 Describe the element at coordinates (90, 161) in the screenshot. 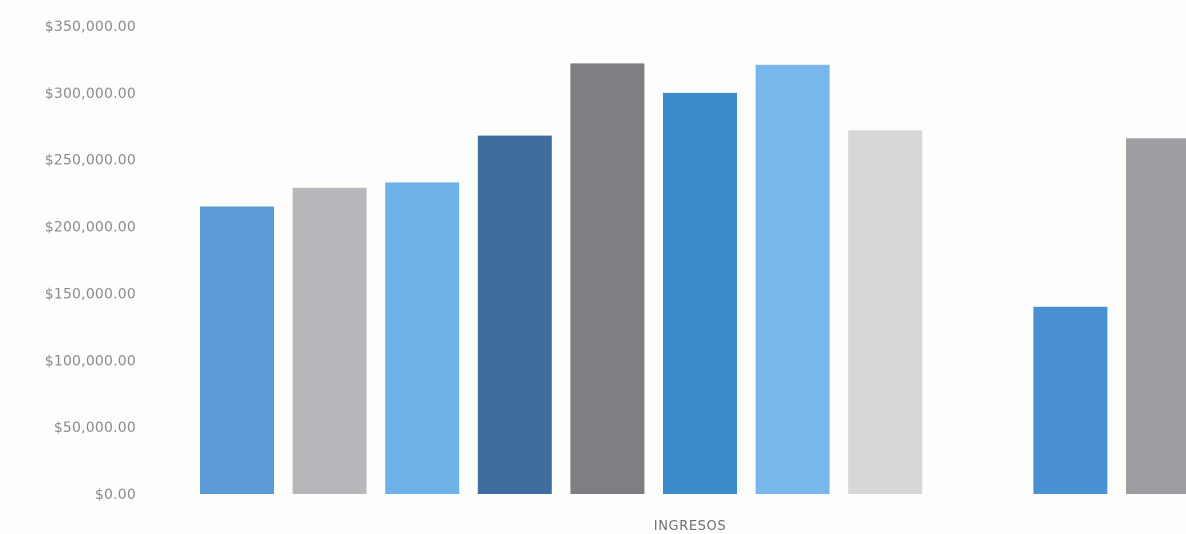

I see `y-tick-label: $250,000.00` at that location.